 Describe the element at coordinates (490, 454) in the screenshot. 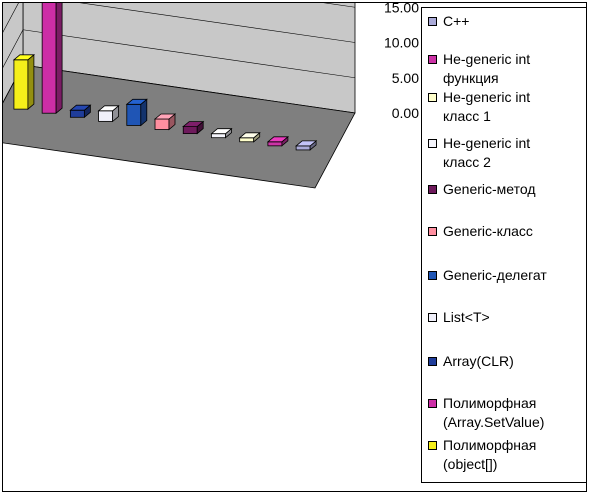

I see `legend-label: Полиморфная (object[])` at that location.